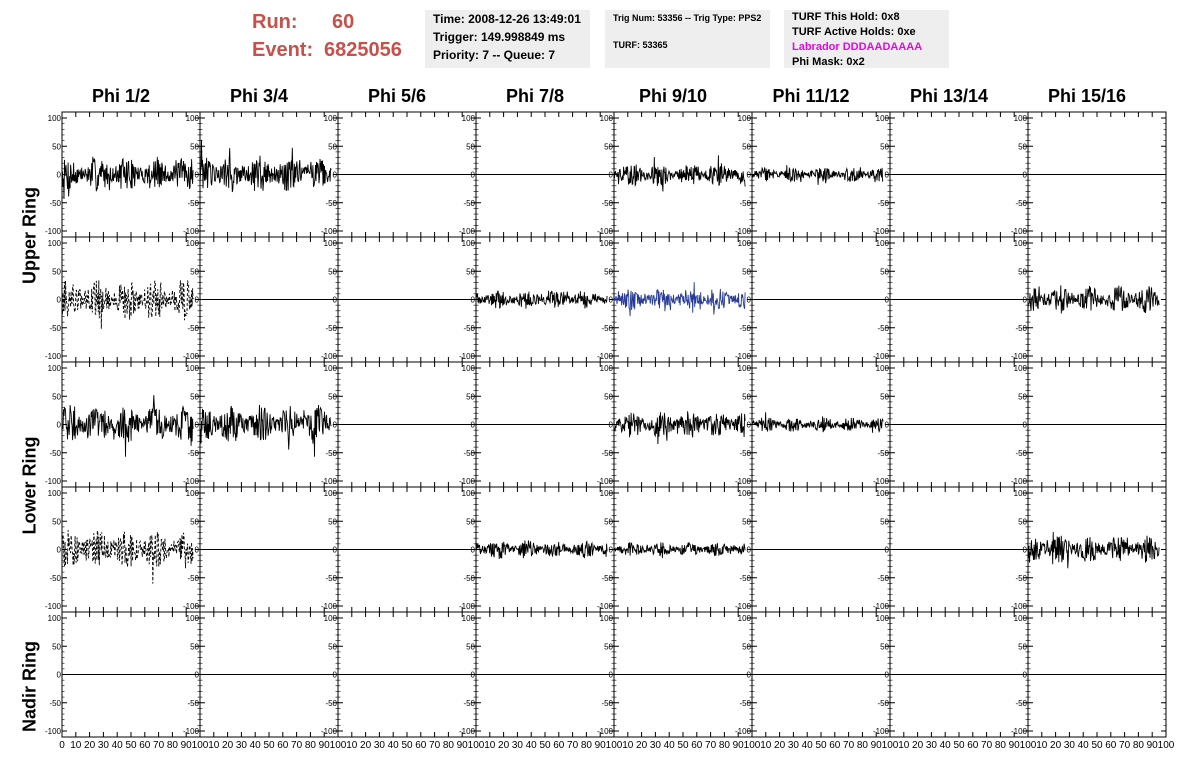 Image resolution: width=1196 pixels, height=772 pixels. What do you see at coordinates (366, 745) in the screenshot?
I see `x-tick-label: 20` at bounding box center [366, 745].